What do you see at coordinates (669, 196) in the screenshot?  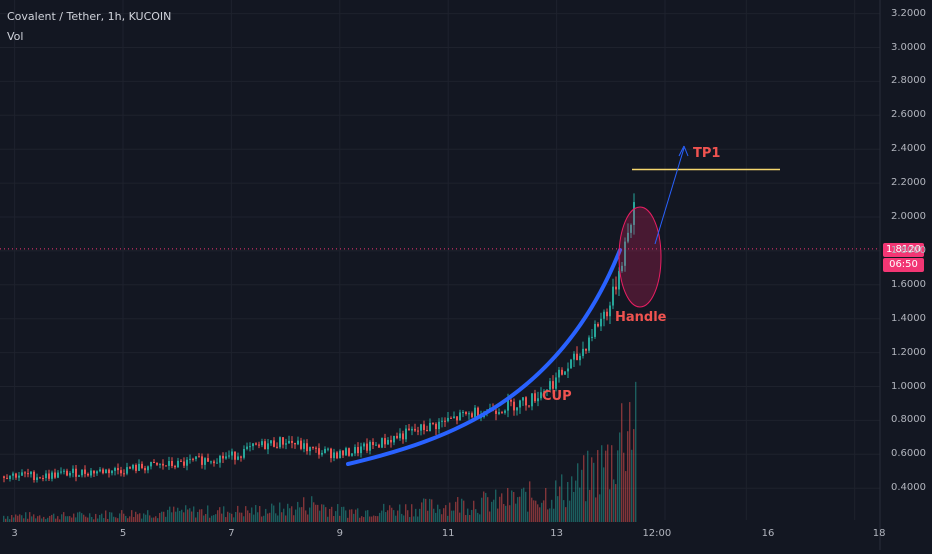 I see `projection-arrow` at bounding box center [669, 196].